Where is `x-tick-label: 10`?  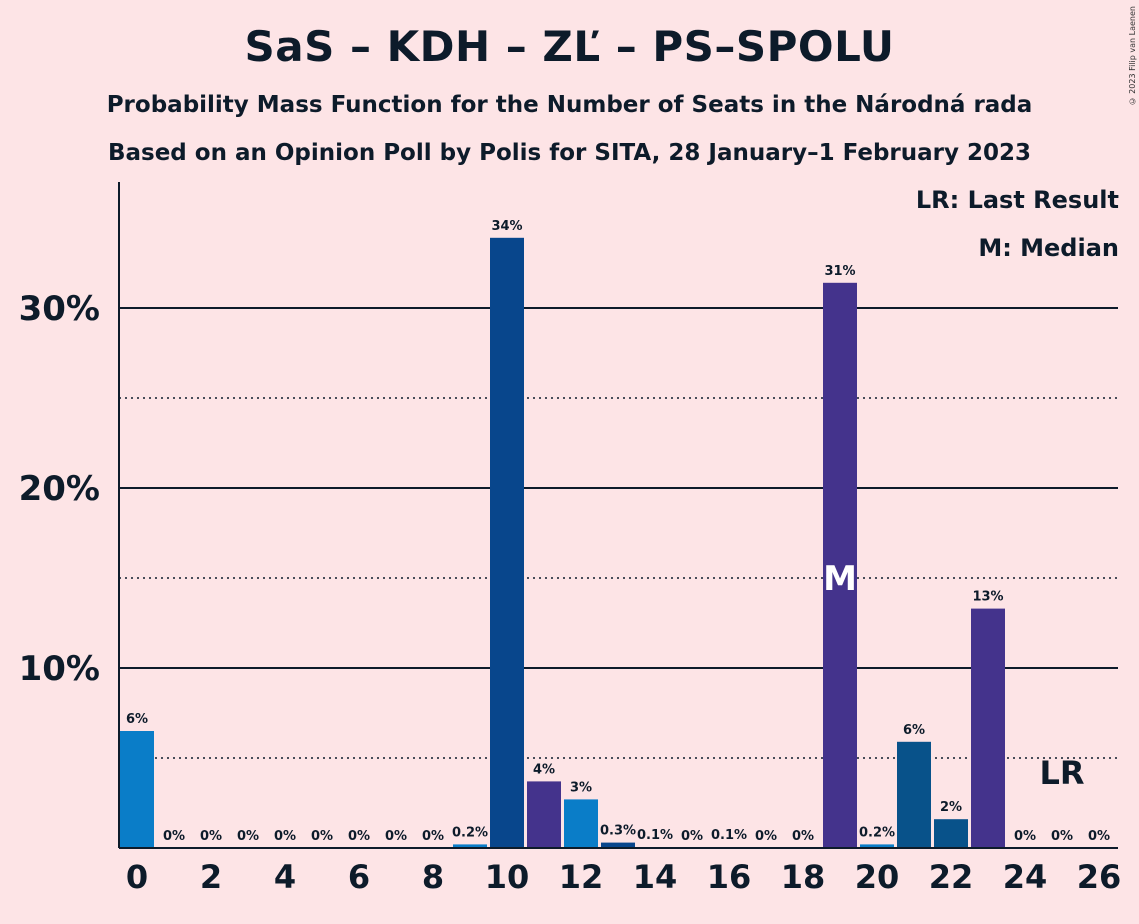 x-tick-label: 10 is located at coordinates (507, 877).